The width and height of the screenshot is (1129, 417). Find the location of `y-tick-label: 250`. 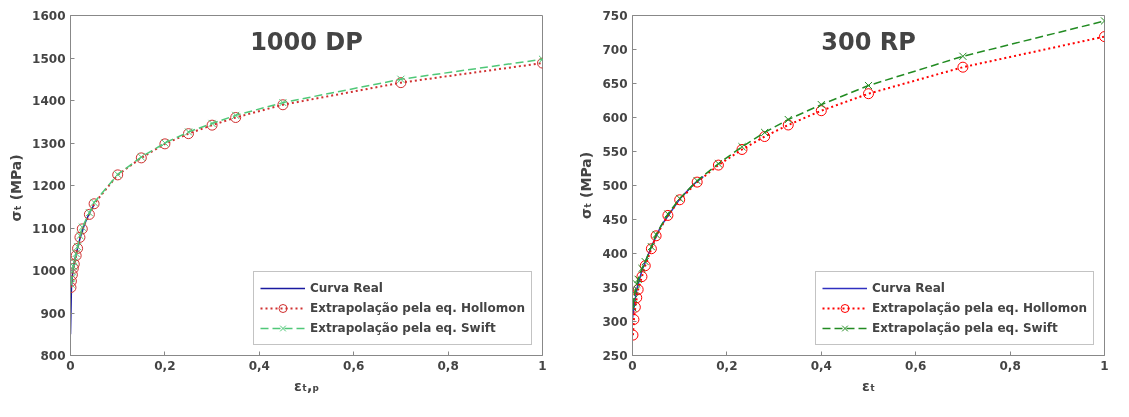

y-tick-label: 250 is located at coordinates (615, 356).